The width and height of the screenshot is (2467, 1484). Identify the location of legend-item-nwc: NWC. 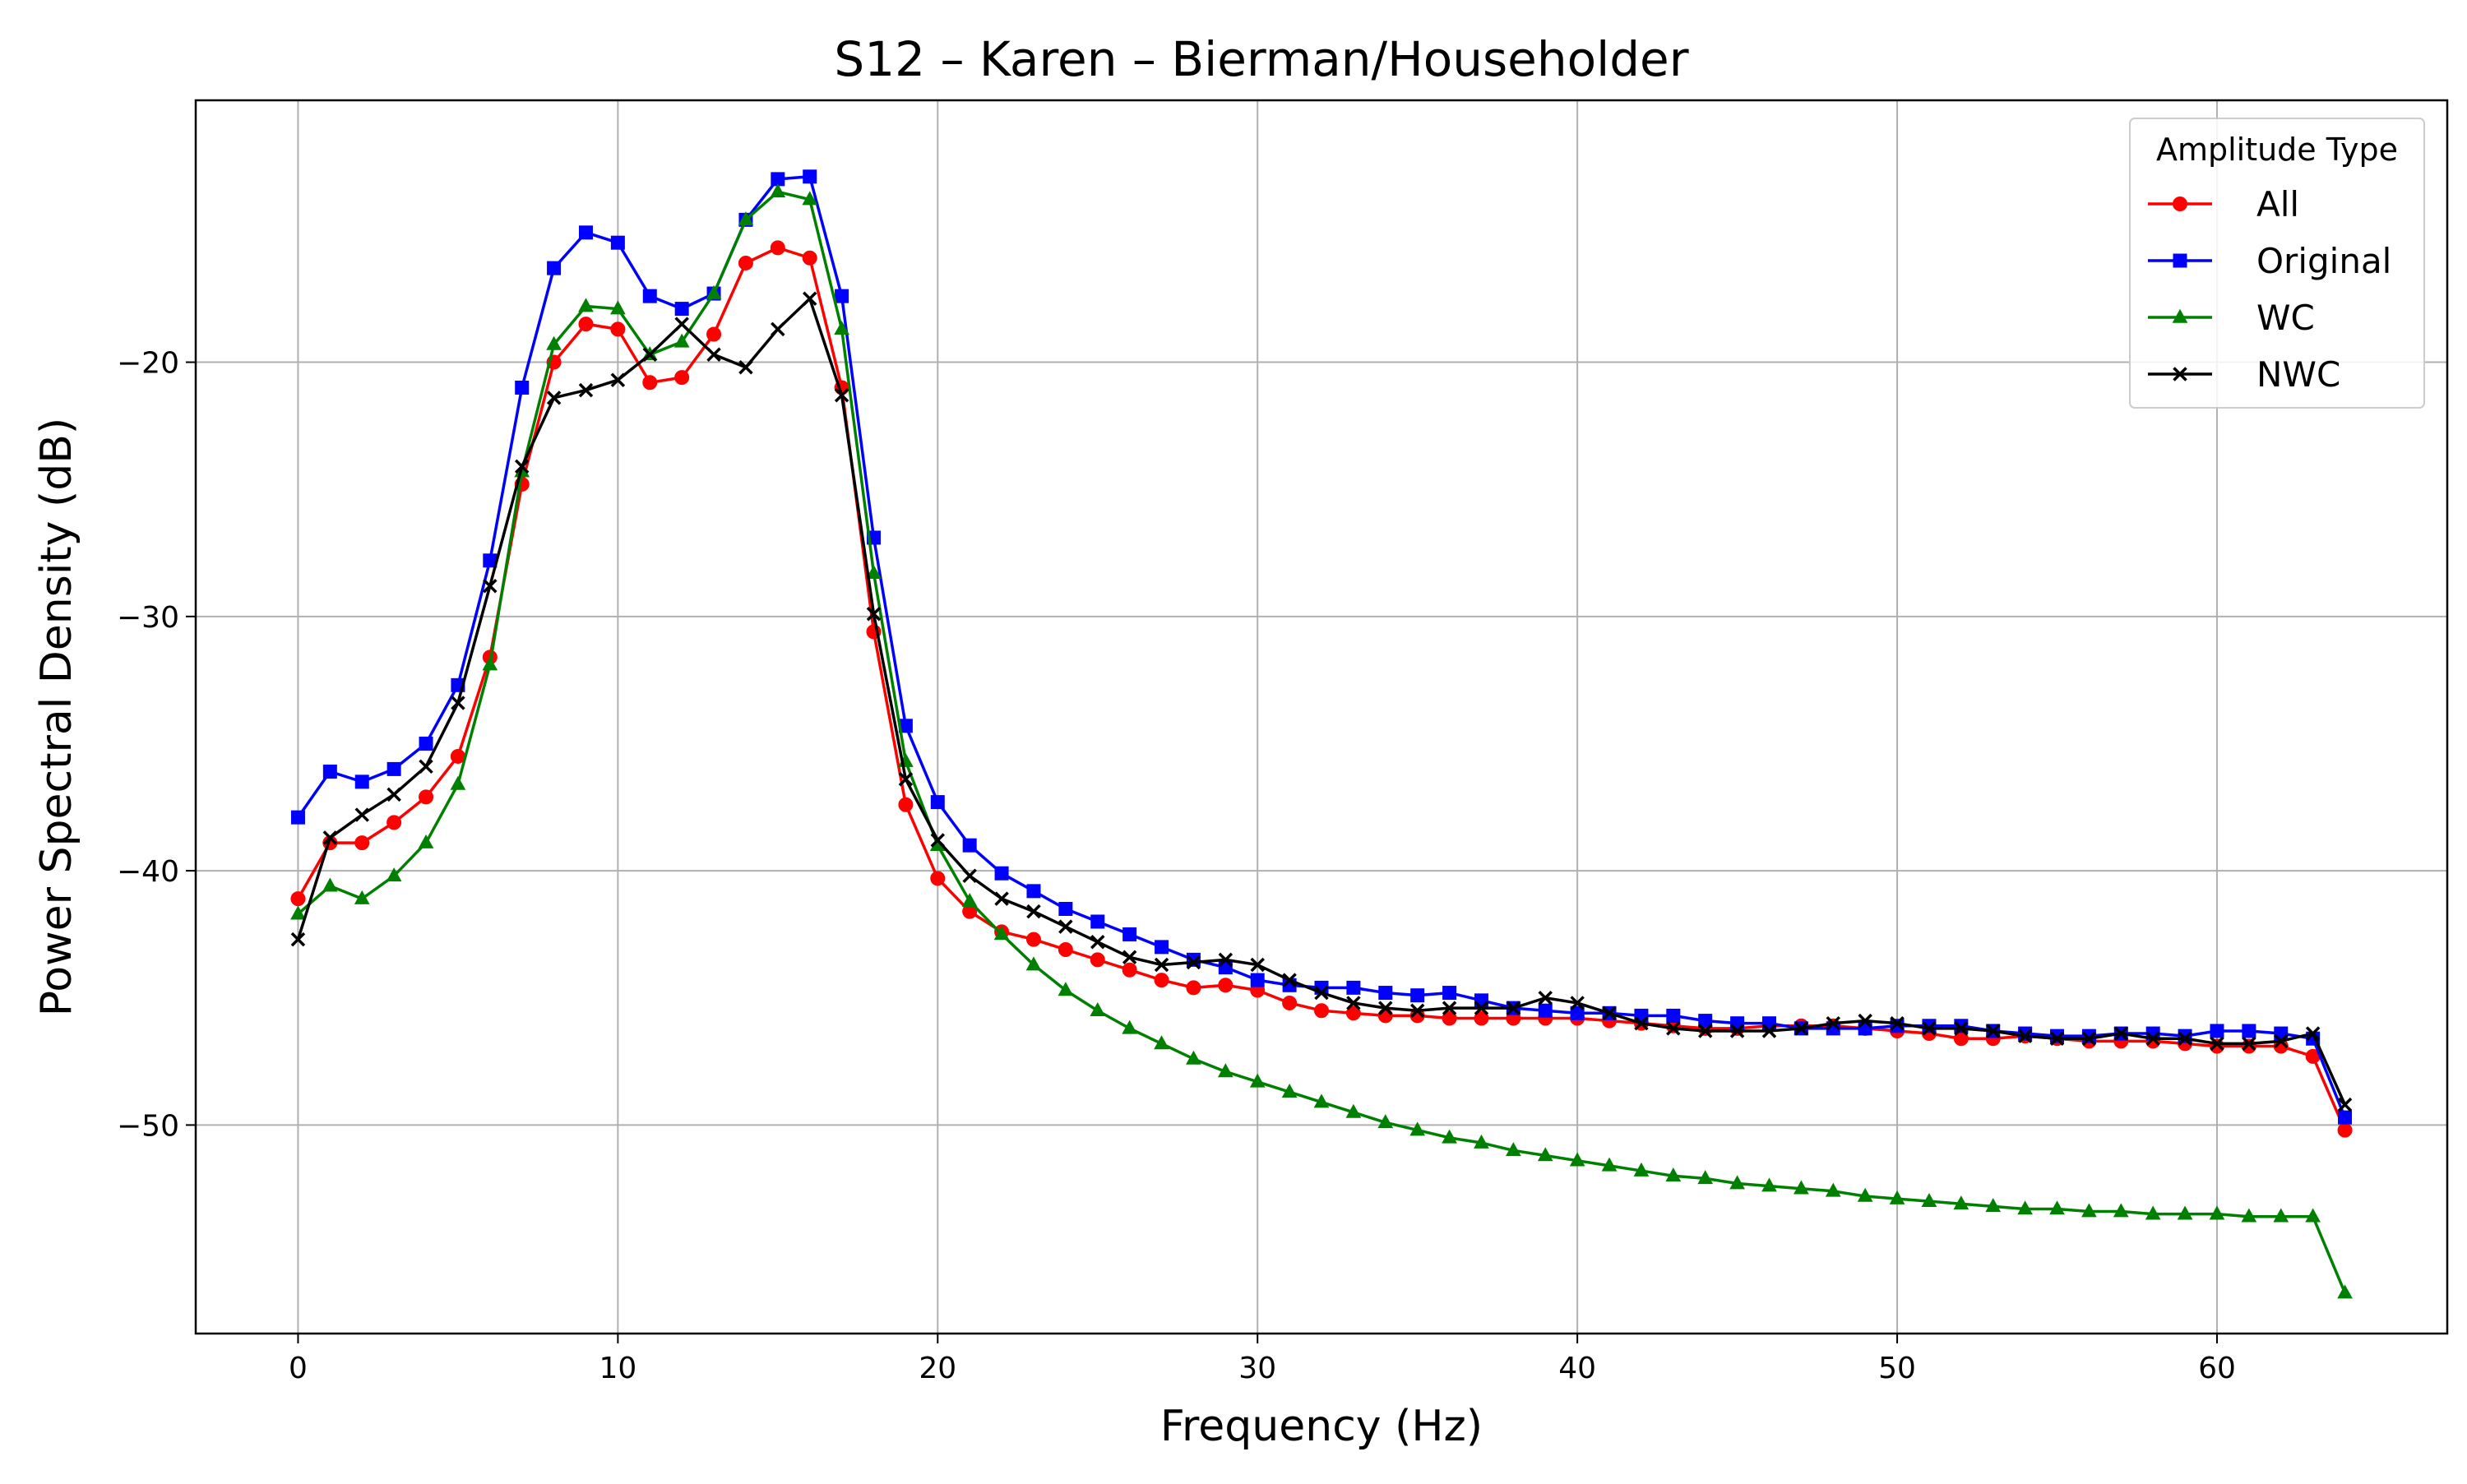
(2244, 374).